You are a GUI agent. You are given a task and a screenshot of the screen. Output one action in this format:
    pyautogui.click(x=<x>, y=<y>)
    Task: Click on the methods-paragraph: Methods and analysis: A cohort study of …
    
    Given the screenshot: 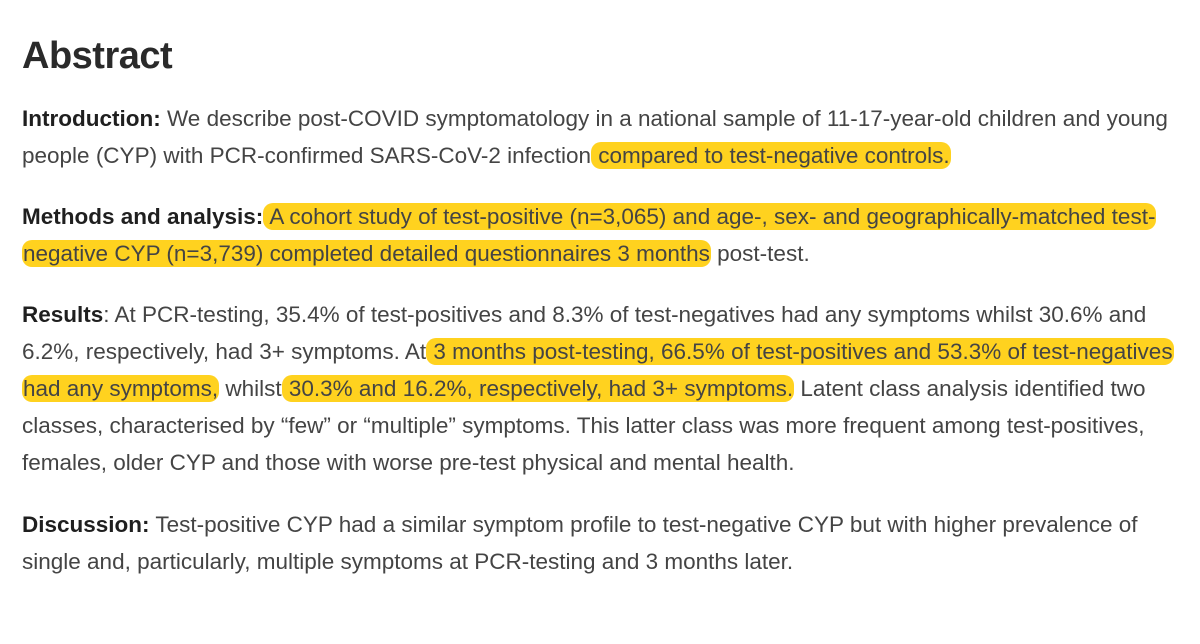 What is the action you would take?
    pyautogui.click(x=608, y=235)
    